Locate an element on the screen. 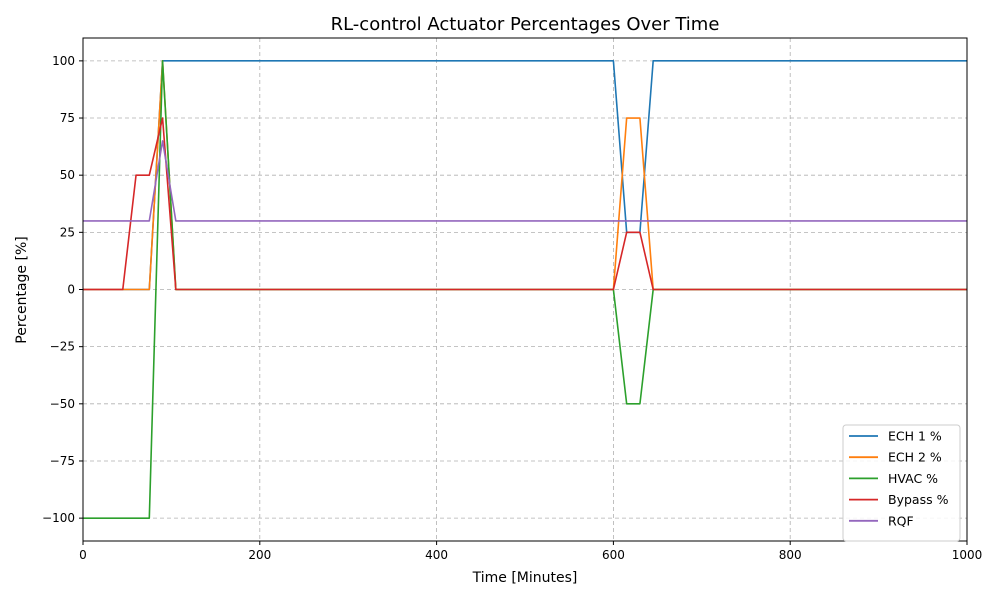  x-axis-ticks: 0 200 400 600 800 1000 is located at coordinates (530, 551).